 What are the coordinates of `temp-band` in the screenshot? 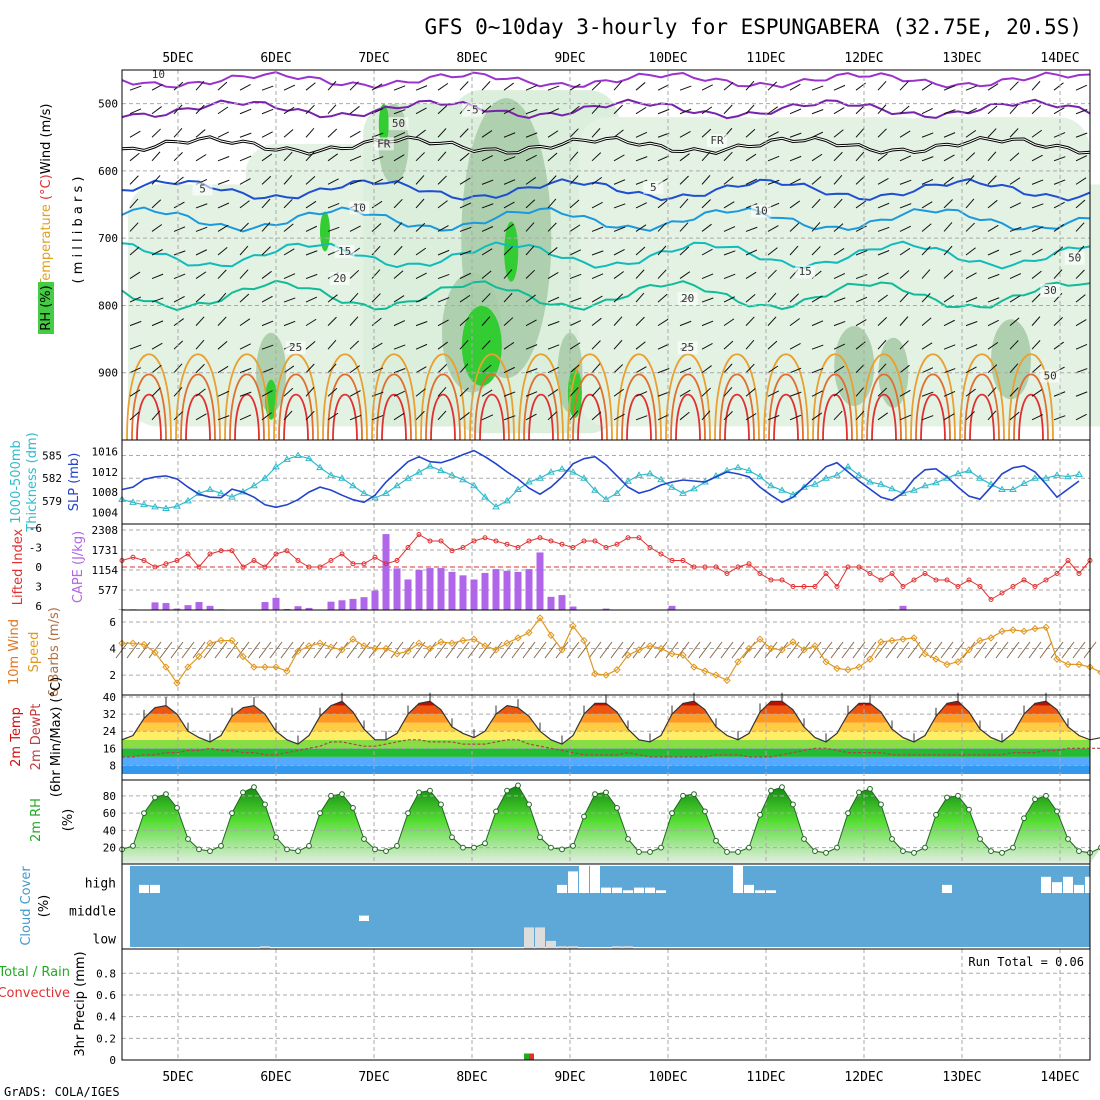 It's located at (606, 735).